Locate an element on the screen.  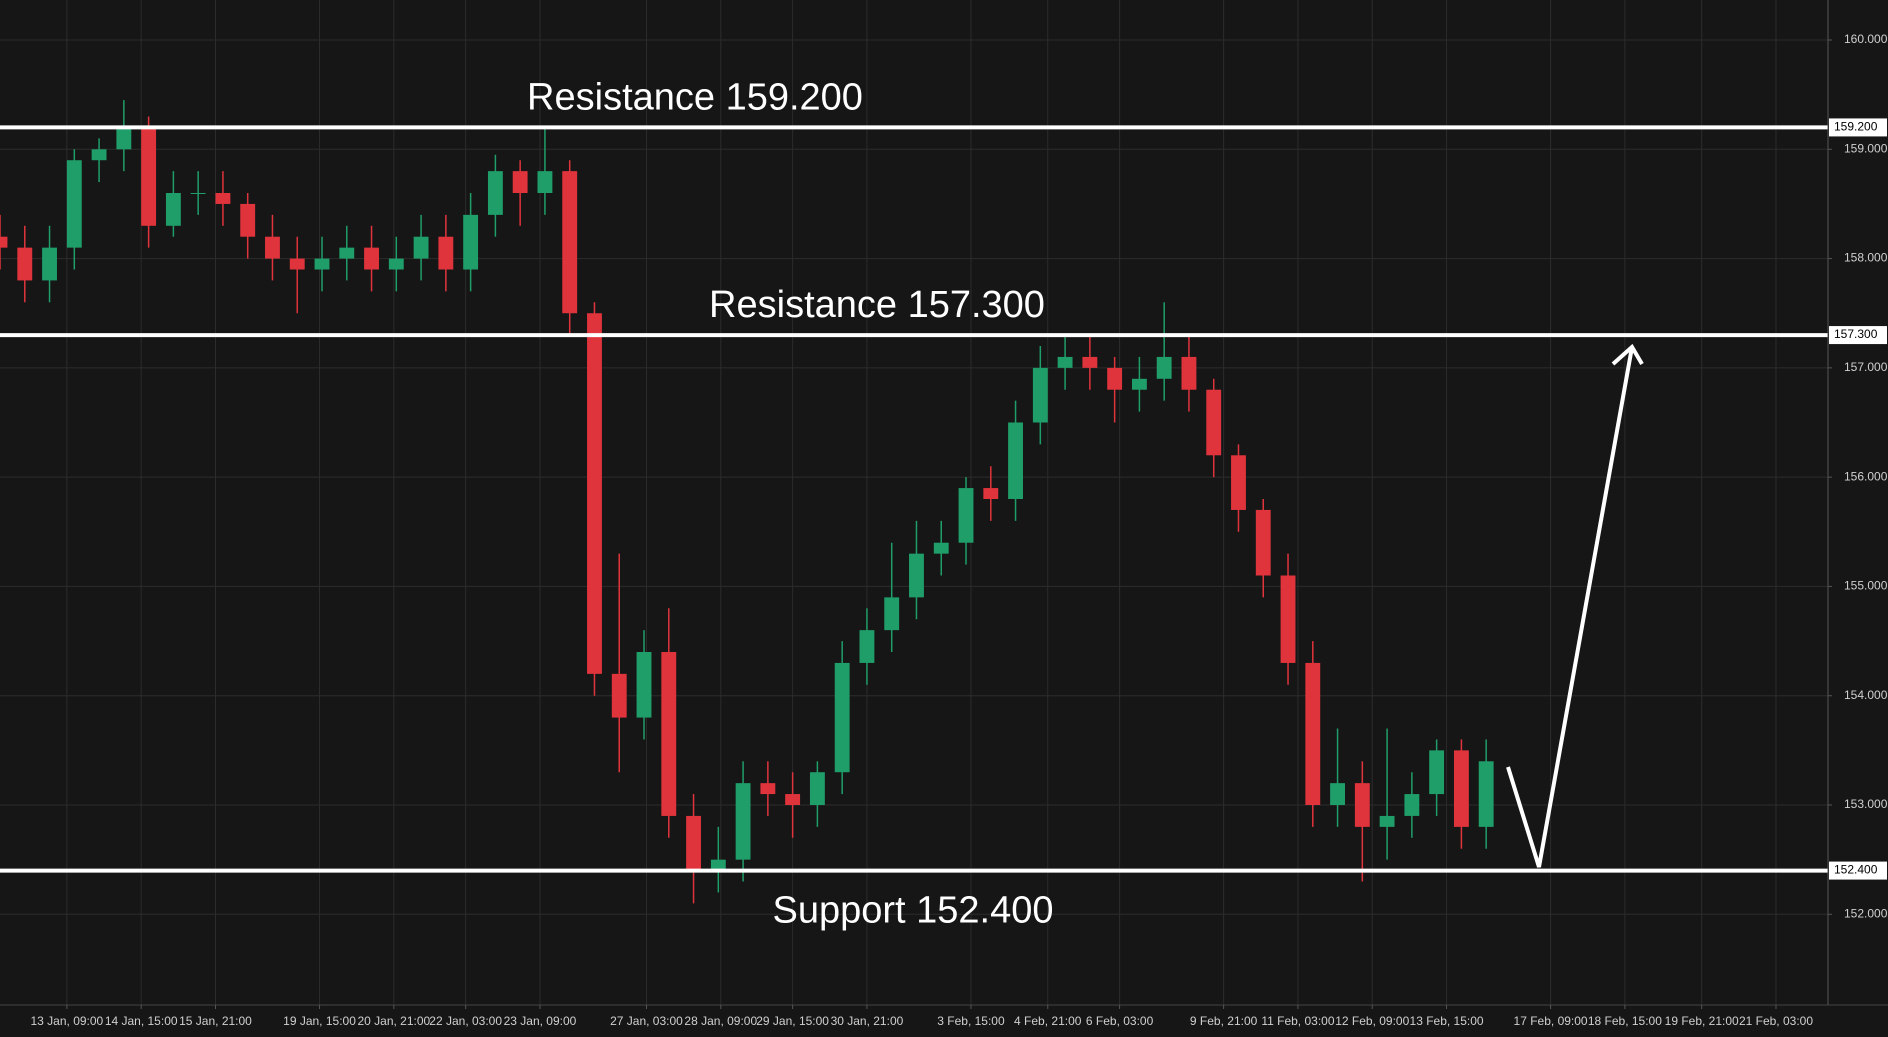
x-tick-label: 23 Jan, 09:00 is located at coordinates (540, 1021).